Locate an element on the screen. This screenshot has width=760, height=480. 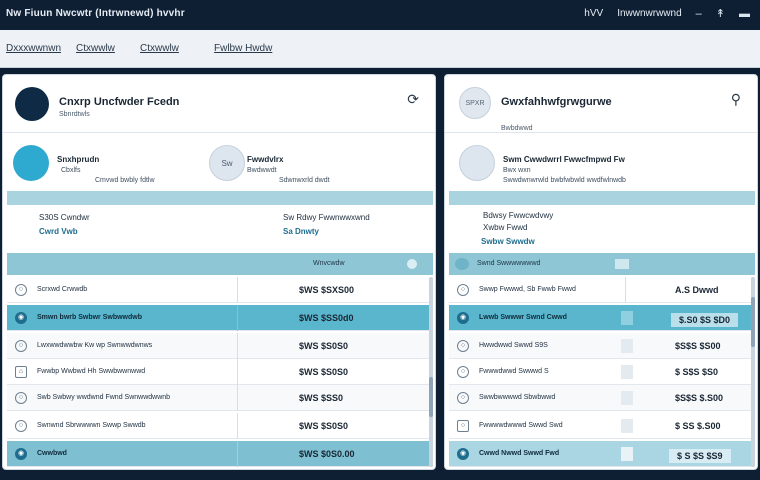
customer-b-meta: Bwdwwdt is located at coordinates (262, 170).